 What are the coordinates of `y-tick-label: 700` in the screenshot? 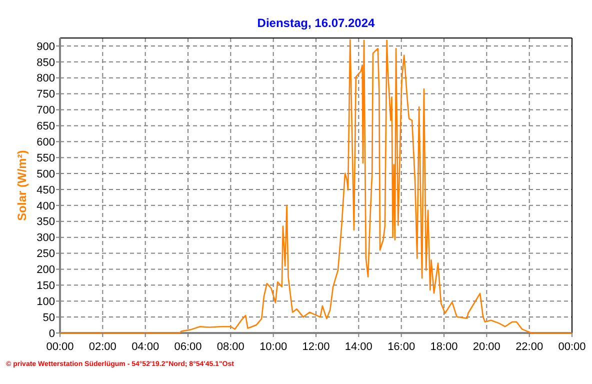 It's located at (45, 110).